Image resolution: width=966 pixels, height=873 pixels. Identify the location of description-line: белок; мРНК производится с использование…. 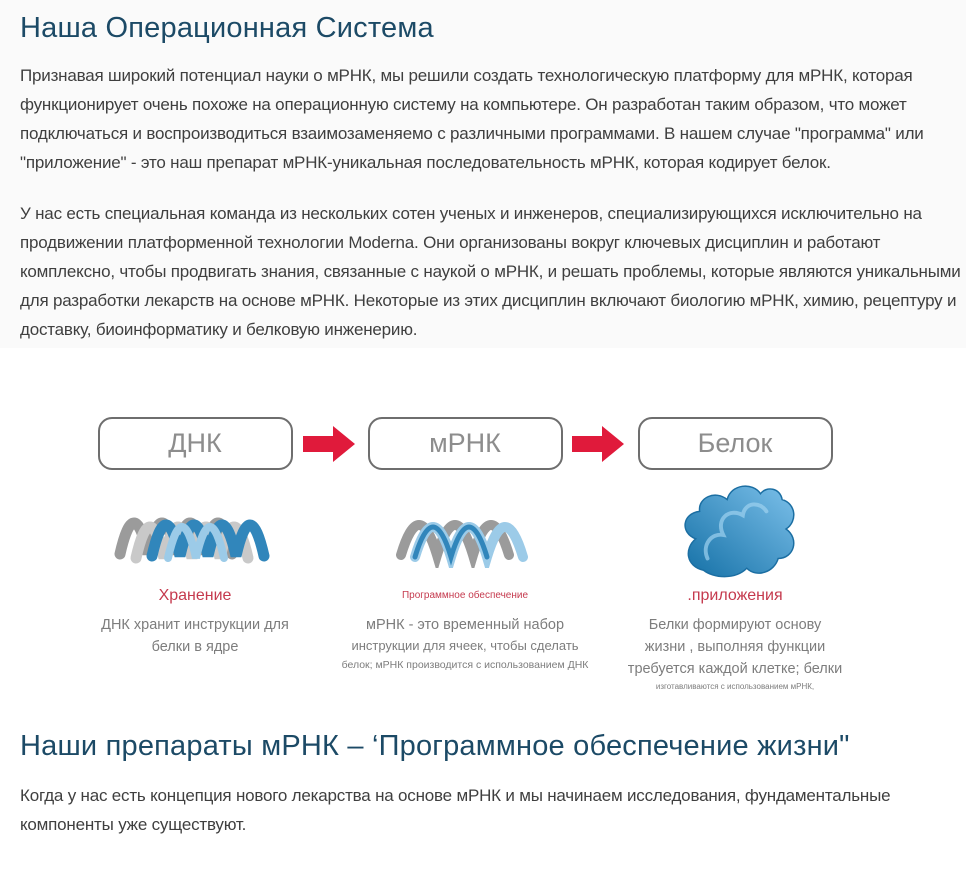
(465, 665).